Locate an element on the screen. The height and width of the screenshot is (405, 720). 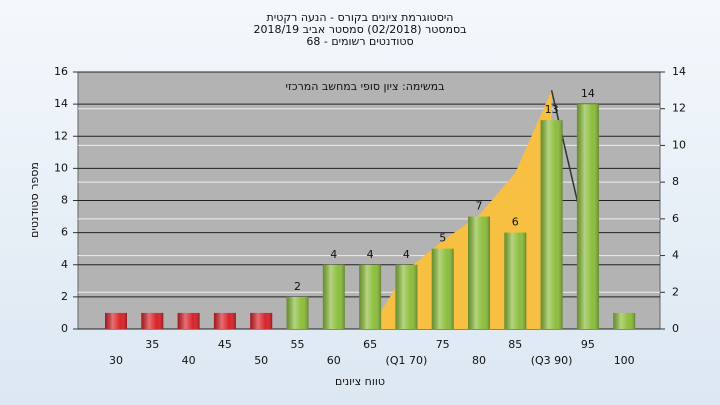
data-label: 6 is located at coordinates (515, 222).